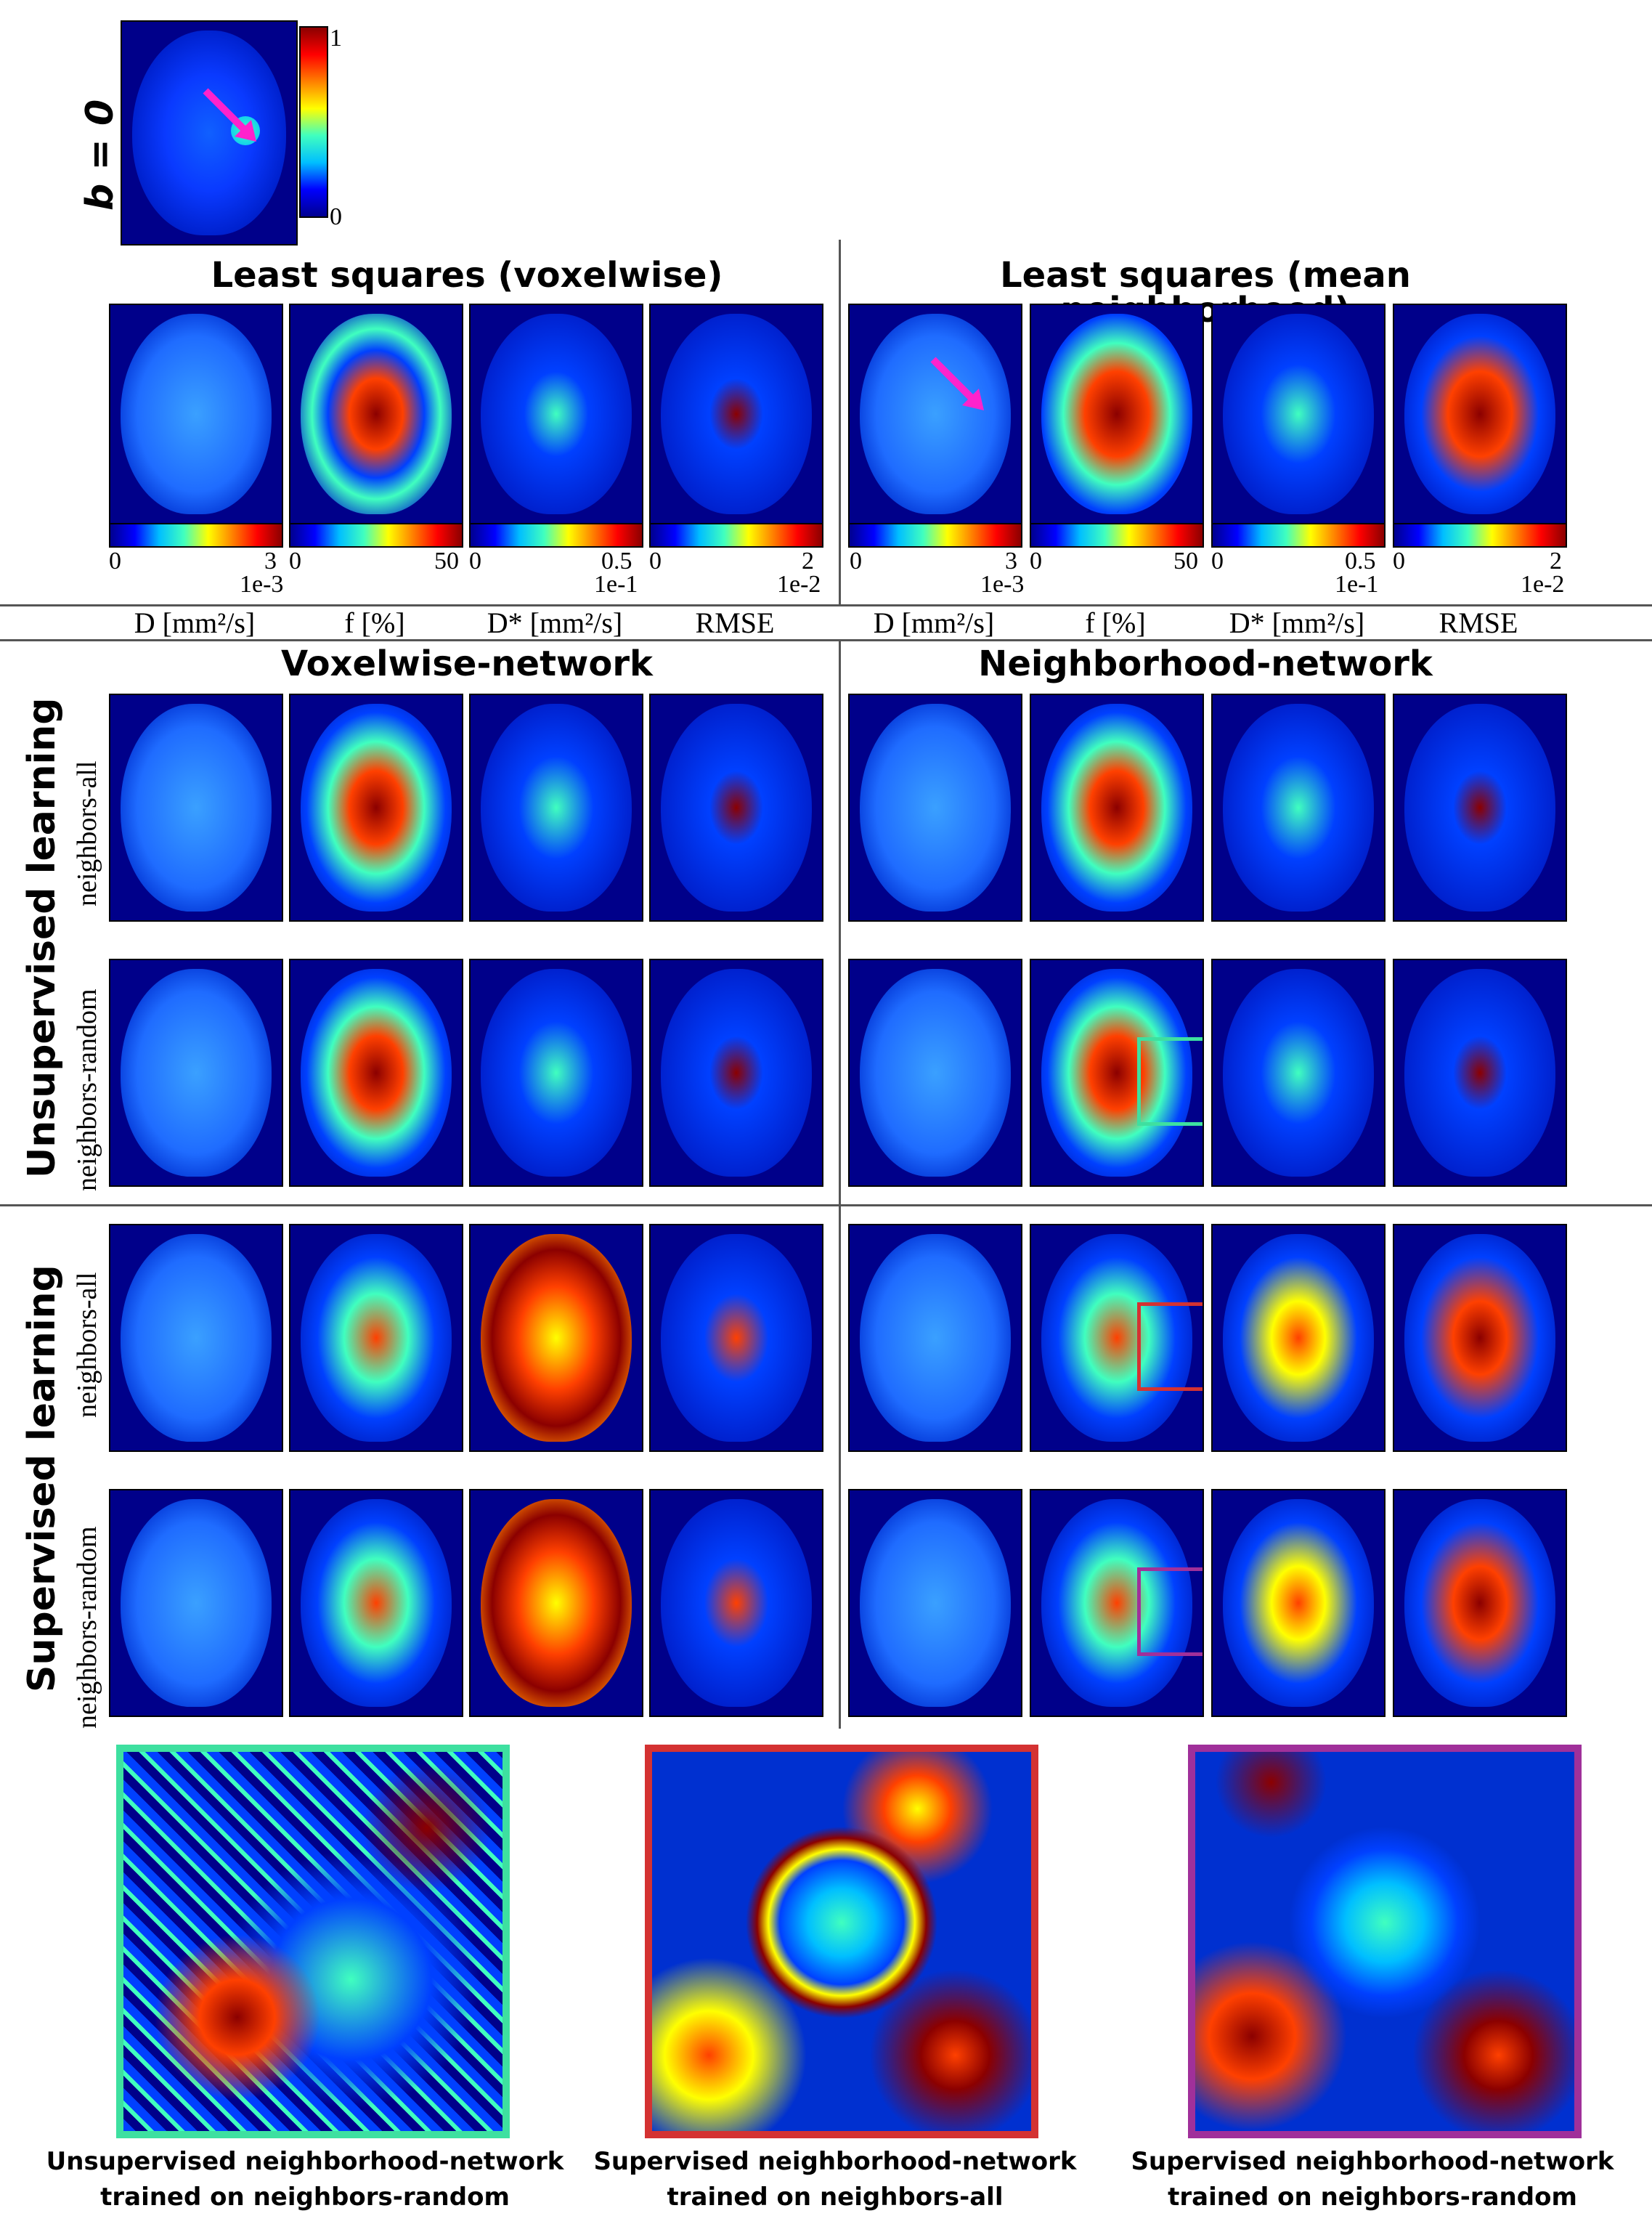 The width and height of the screenshot is (1652, 2216). Describe the element at coordinates (1117, 536) in the screenshot. I see `colorbar-f-right` at that location.